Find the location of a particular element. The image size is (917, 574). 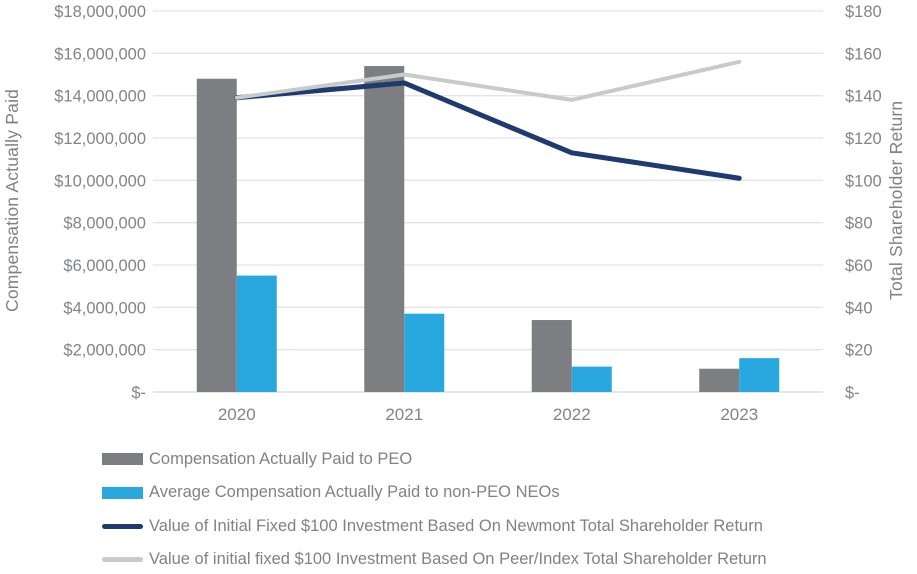

peer-index-tsr-line-swatch-icon is located at coordinates (122, 559).